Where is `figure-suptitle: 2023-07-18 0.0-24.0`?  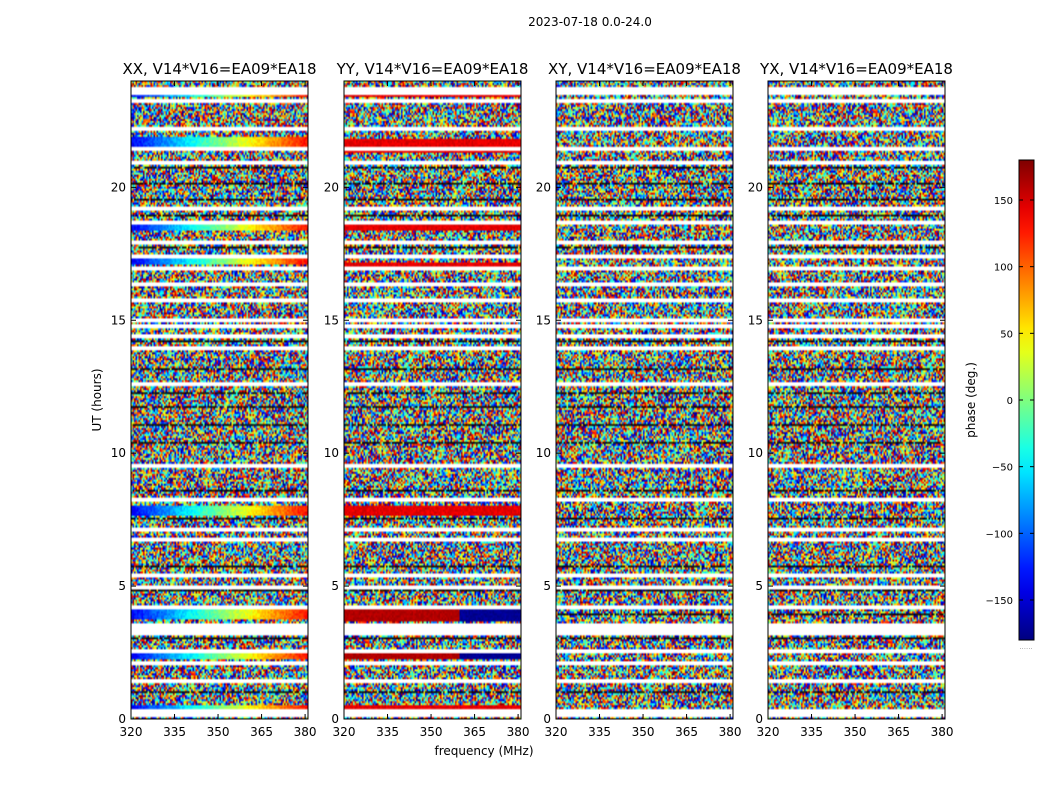
figure-suptitle: 2023-07-18 0.0-24.0 is located at coordinates (590, 22).